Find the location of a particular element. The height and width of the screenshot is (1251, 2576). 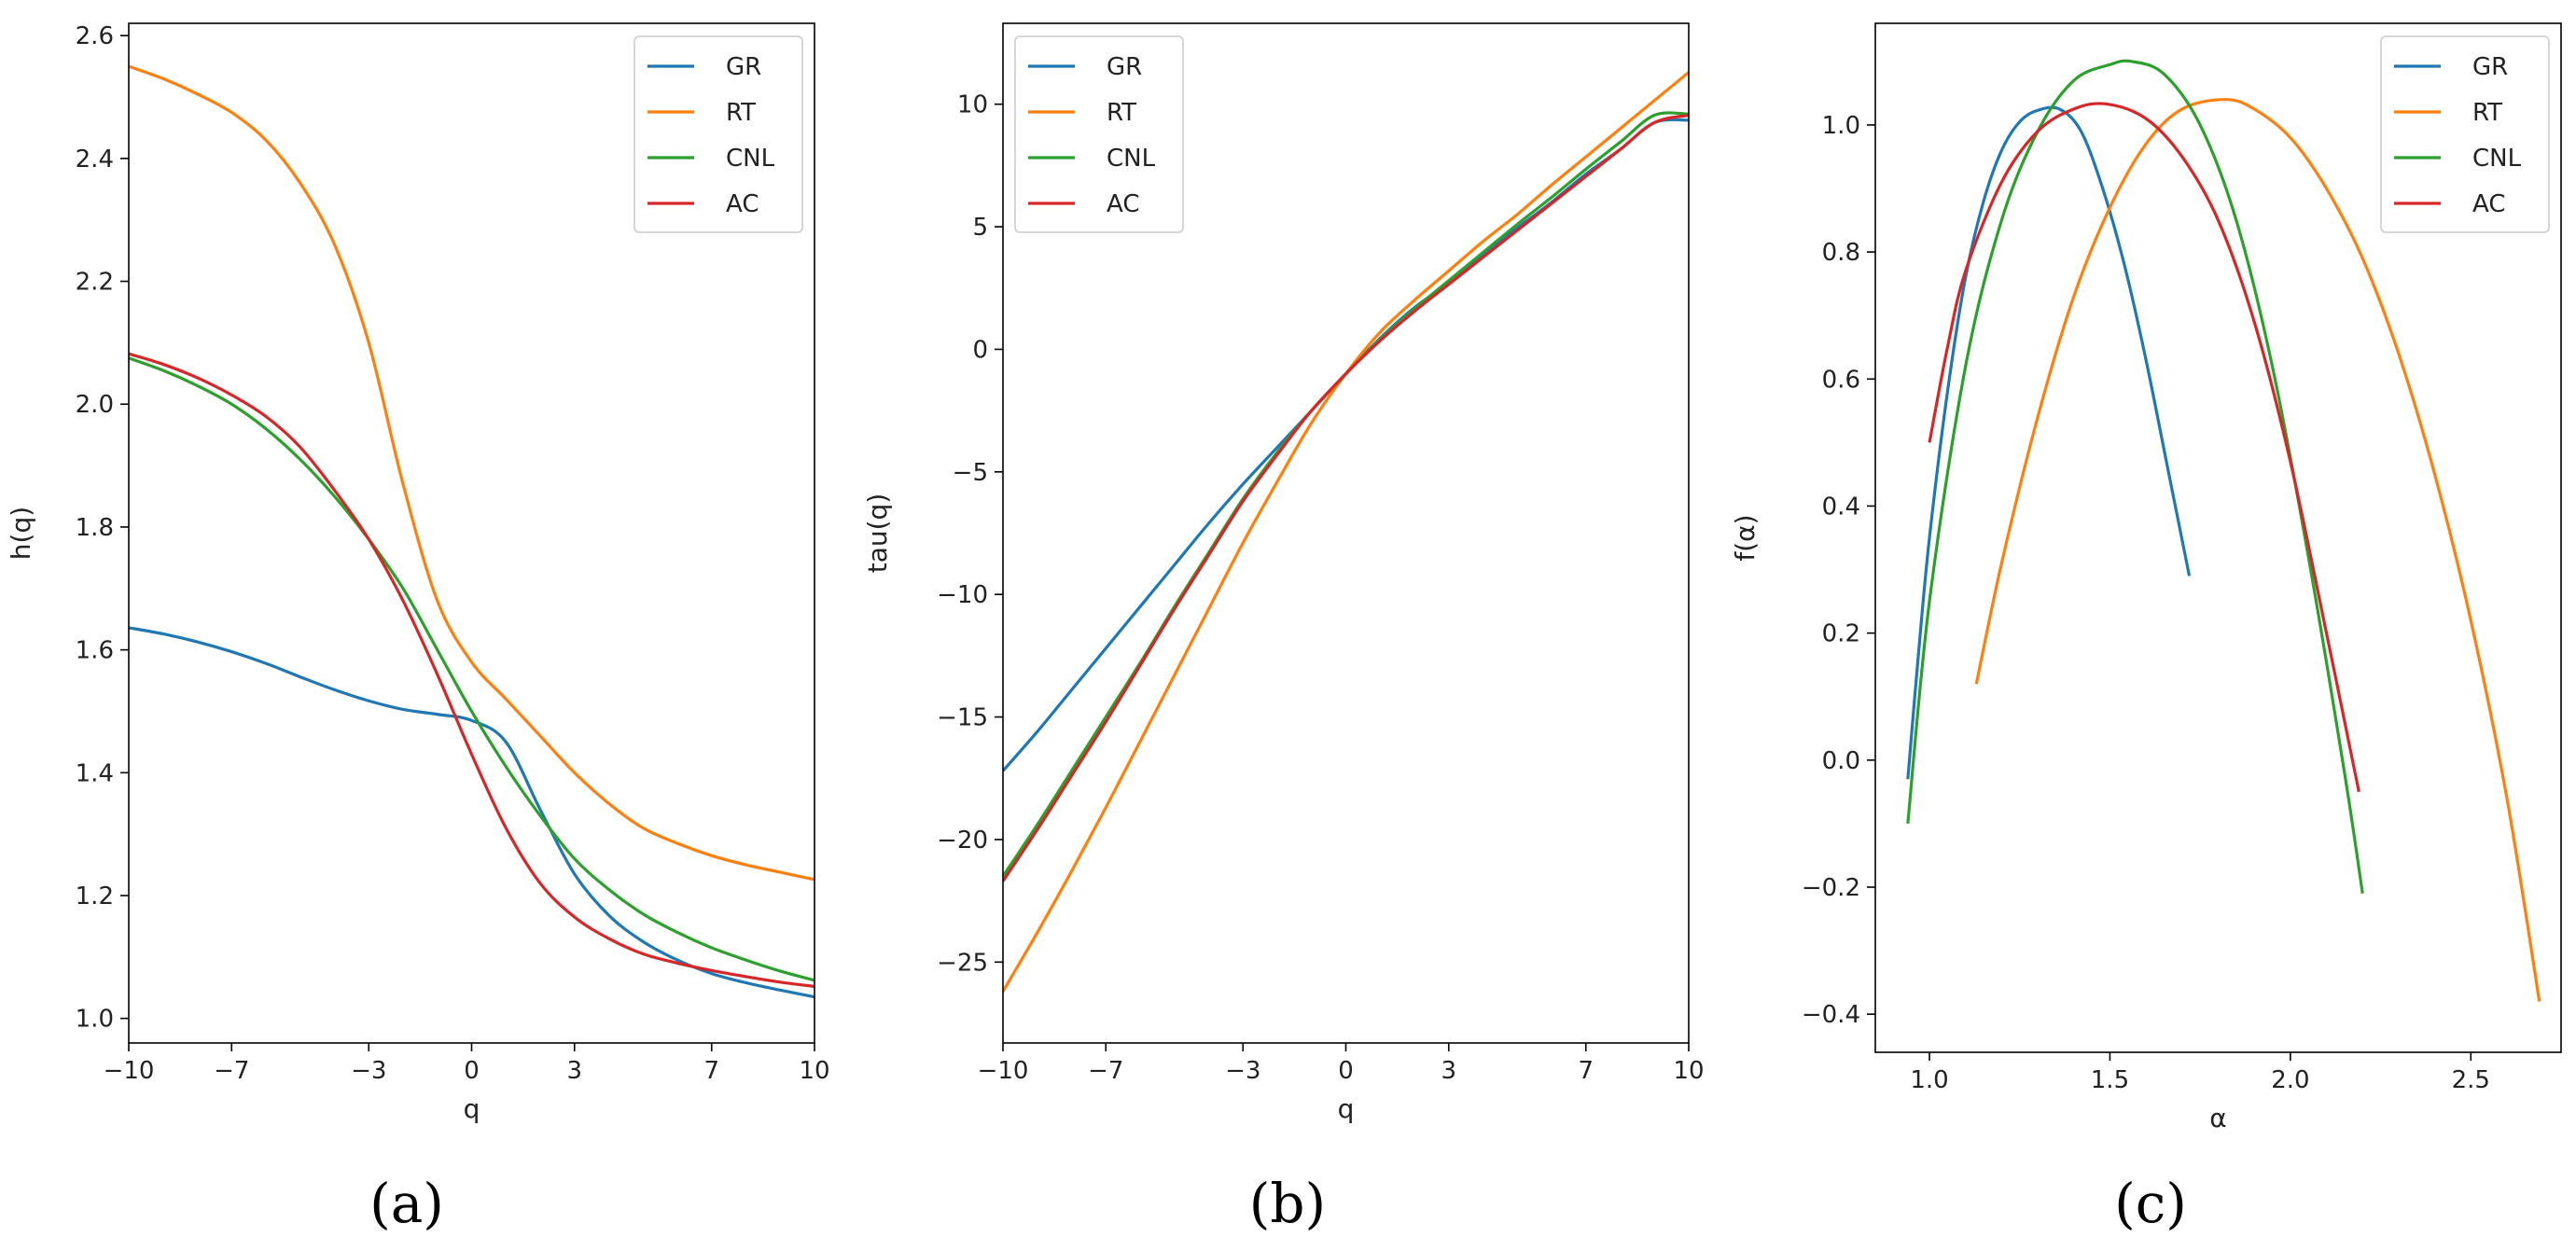

x-tick-label: 2.0 is located at coordinates (2290, 1080).